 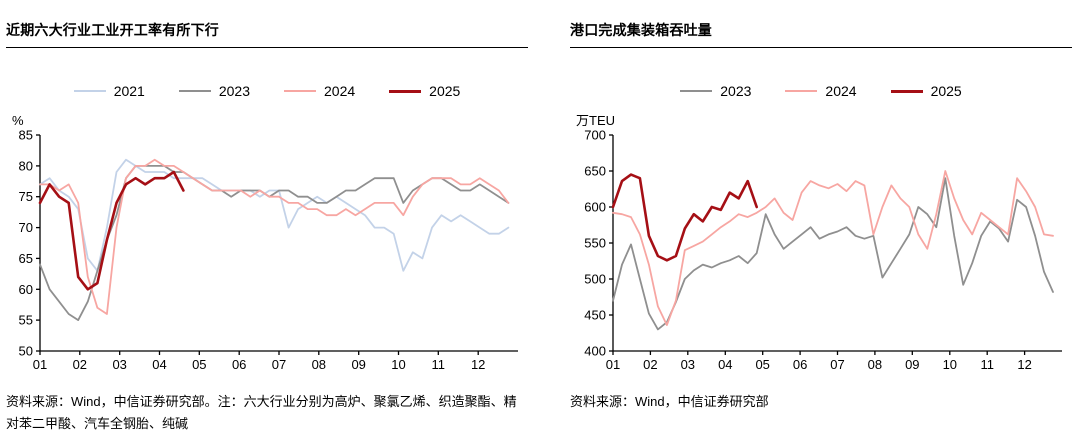 What do you see at coordinates (26, 166) in the screenshot?
I see `y-tick-label: 80` at bounding box center [26, 166].